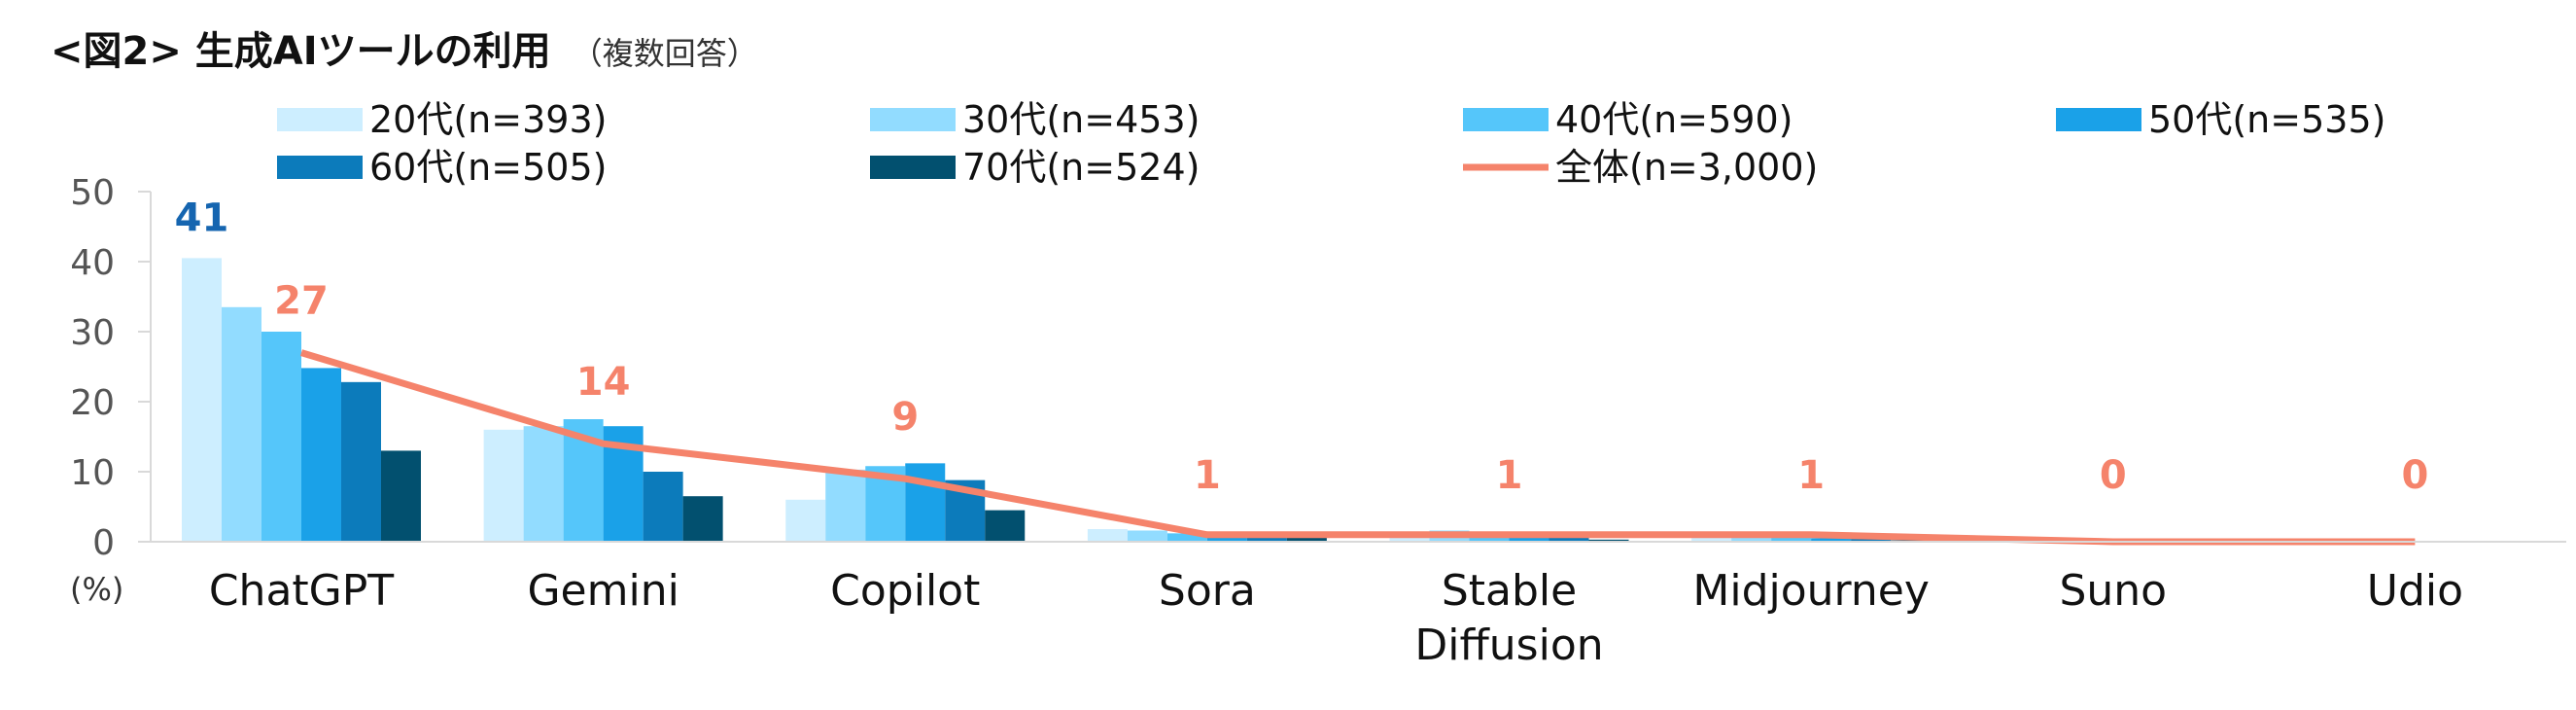 The height and width of the screenshot is (710, 2576). I want to click on y-unit-label: (%), so click(96, 589).